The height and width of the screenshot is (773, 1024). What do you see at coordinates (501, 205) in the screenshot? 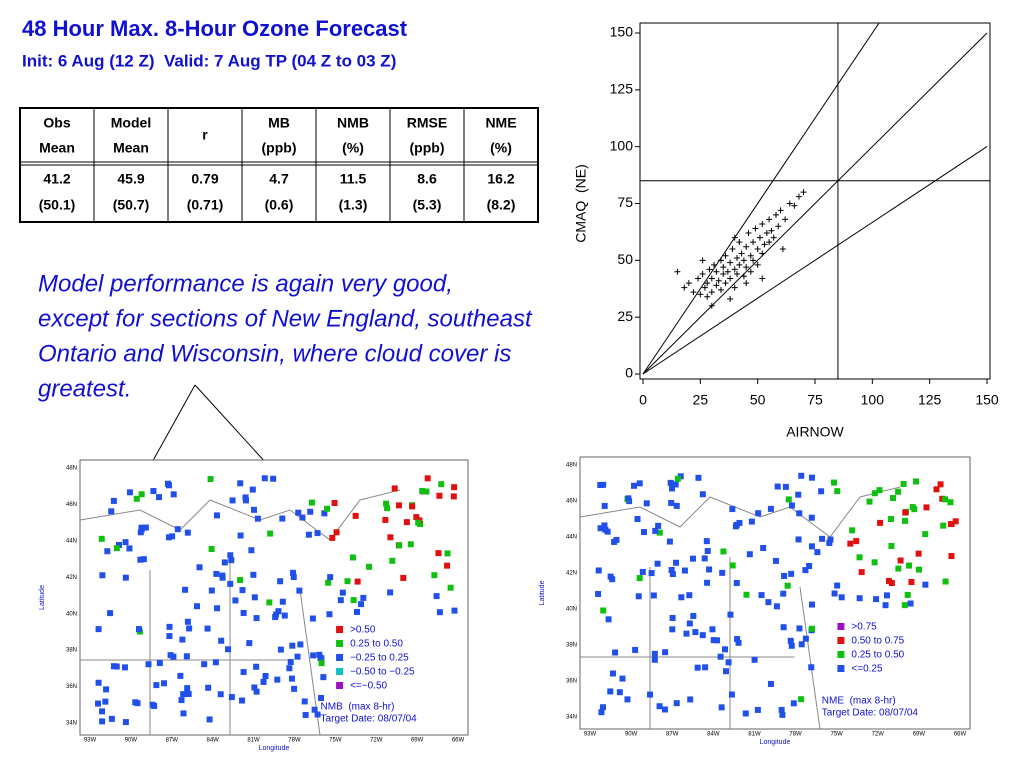
I see `table-cell: (8.2)` at bounding box center [501, 205].